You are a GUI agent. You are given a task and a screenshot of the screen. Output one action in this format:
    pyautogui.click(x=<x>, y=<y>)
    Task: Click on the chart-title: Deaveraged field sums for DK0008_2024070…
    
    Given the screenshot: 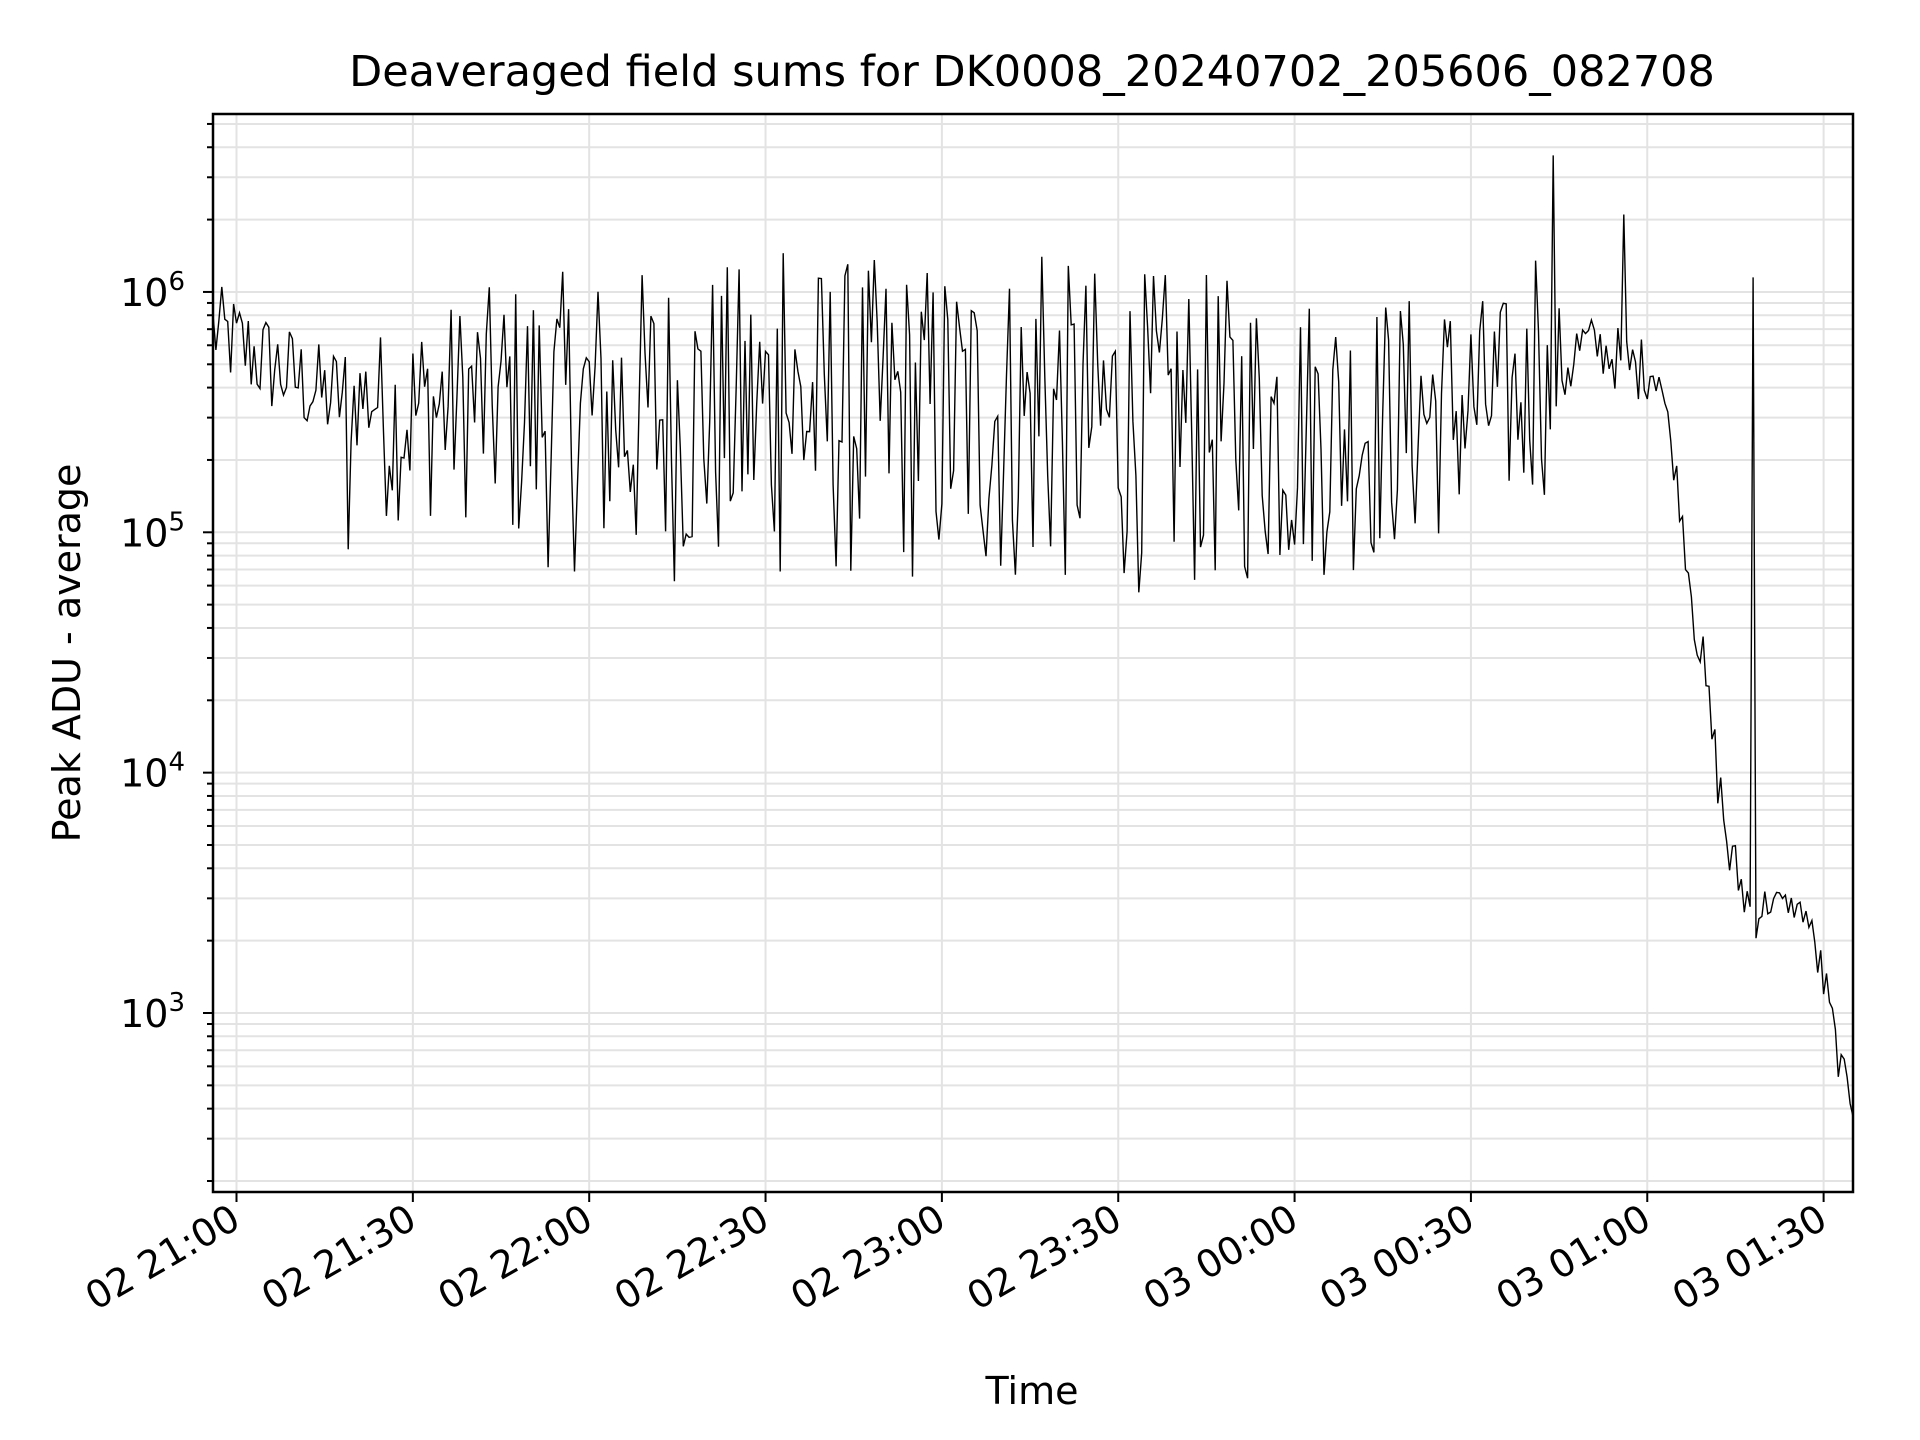 What is the action you would take?
    pyautogui.click(x=1032, y=72)
    